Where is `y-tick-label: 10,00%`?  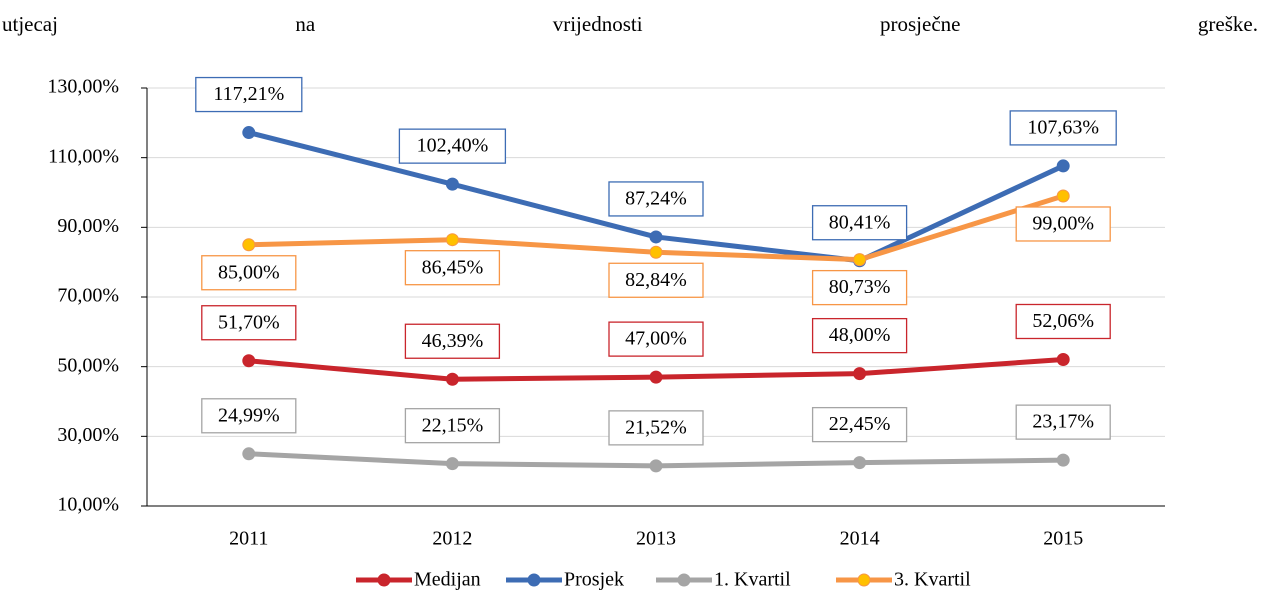
y-tick-label: 10,00% is located at coordinates (88, 505).